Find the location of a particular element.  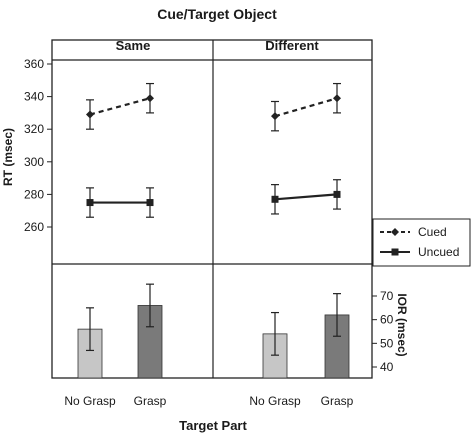

legend-marker-cued is located at coordinates (395, 232).